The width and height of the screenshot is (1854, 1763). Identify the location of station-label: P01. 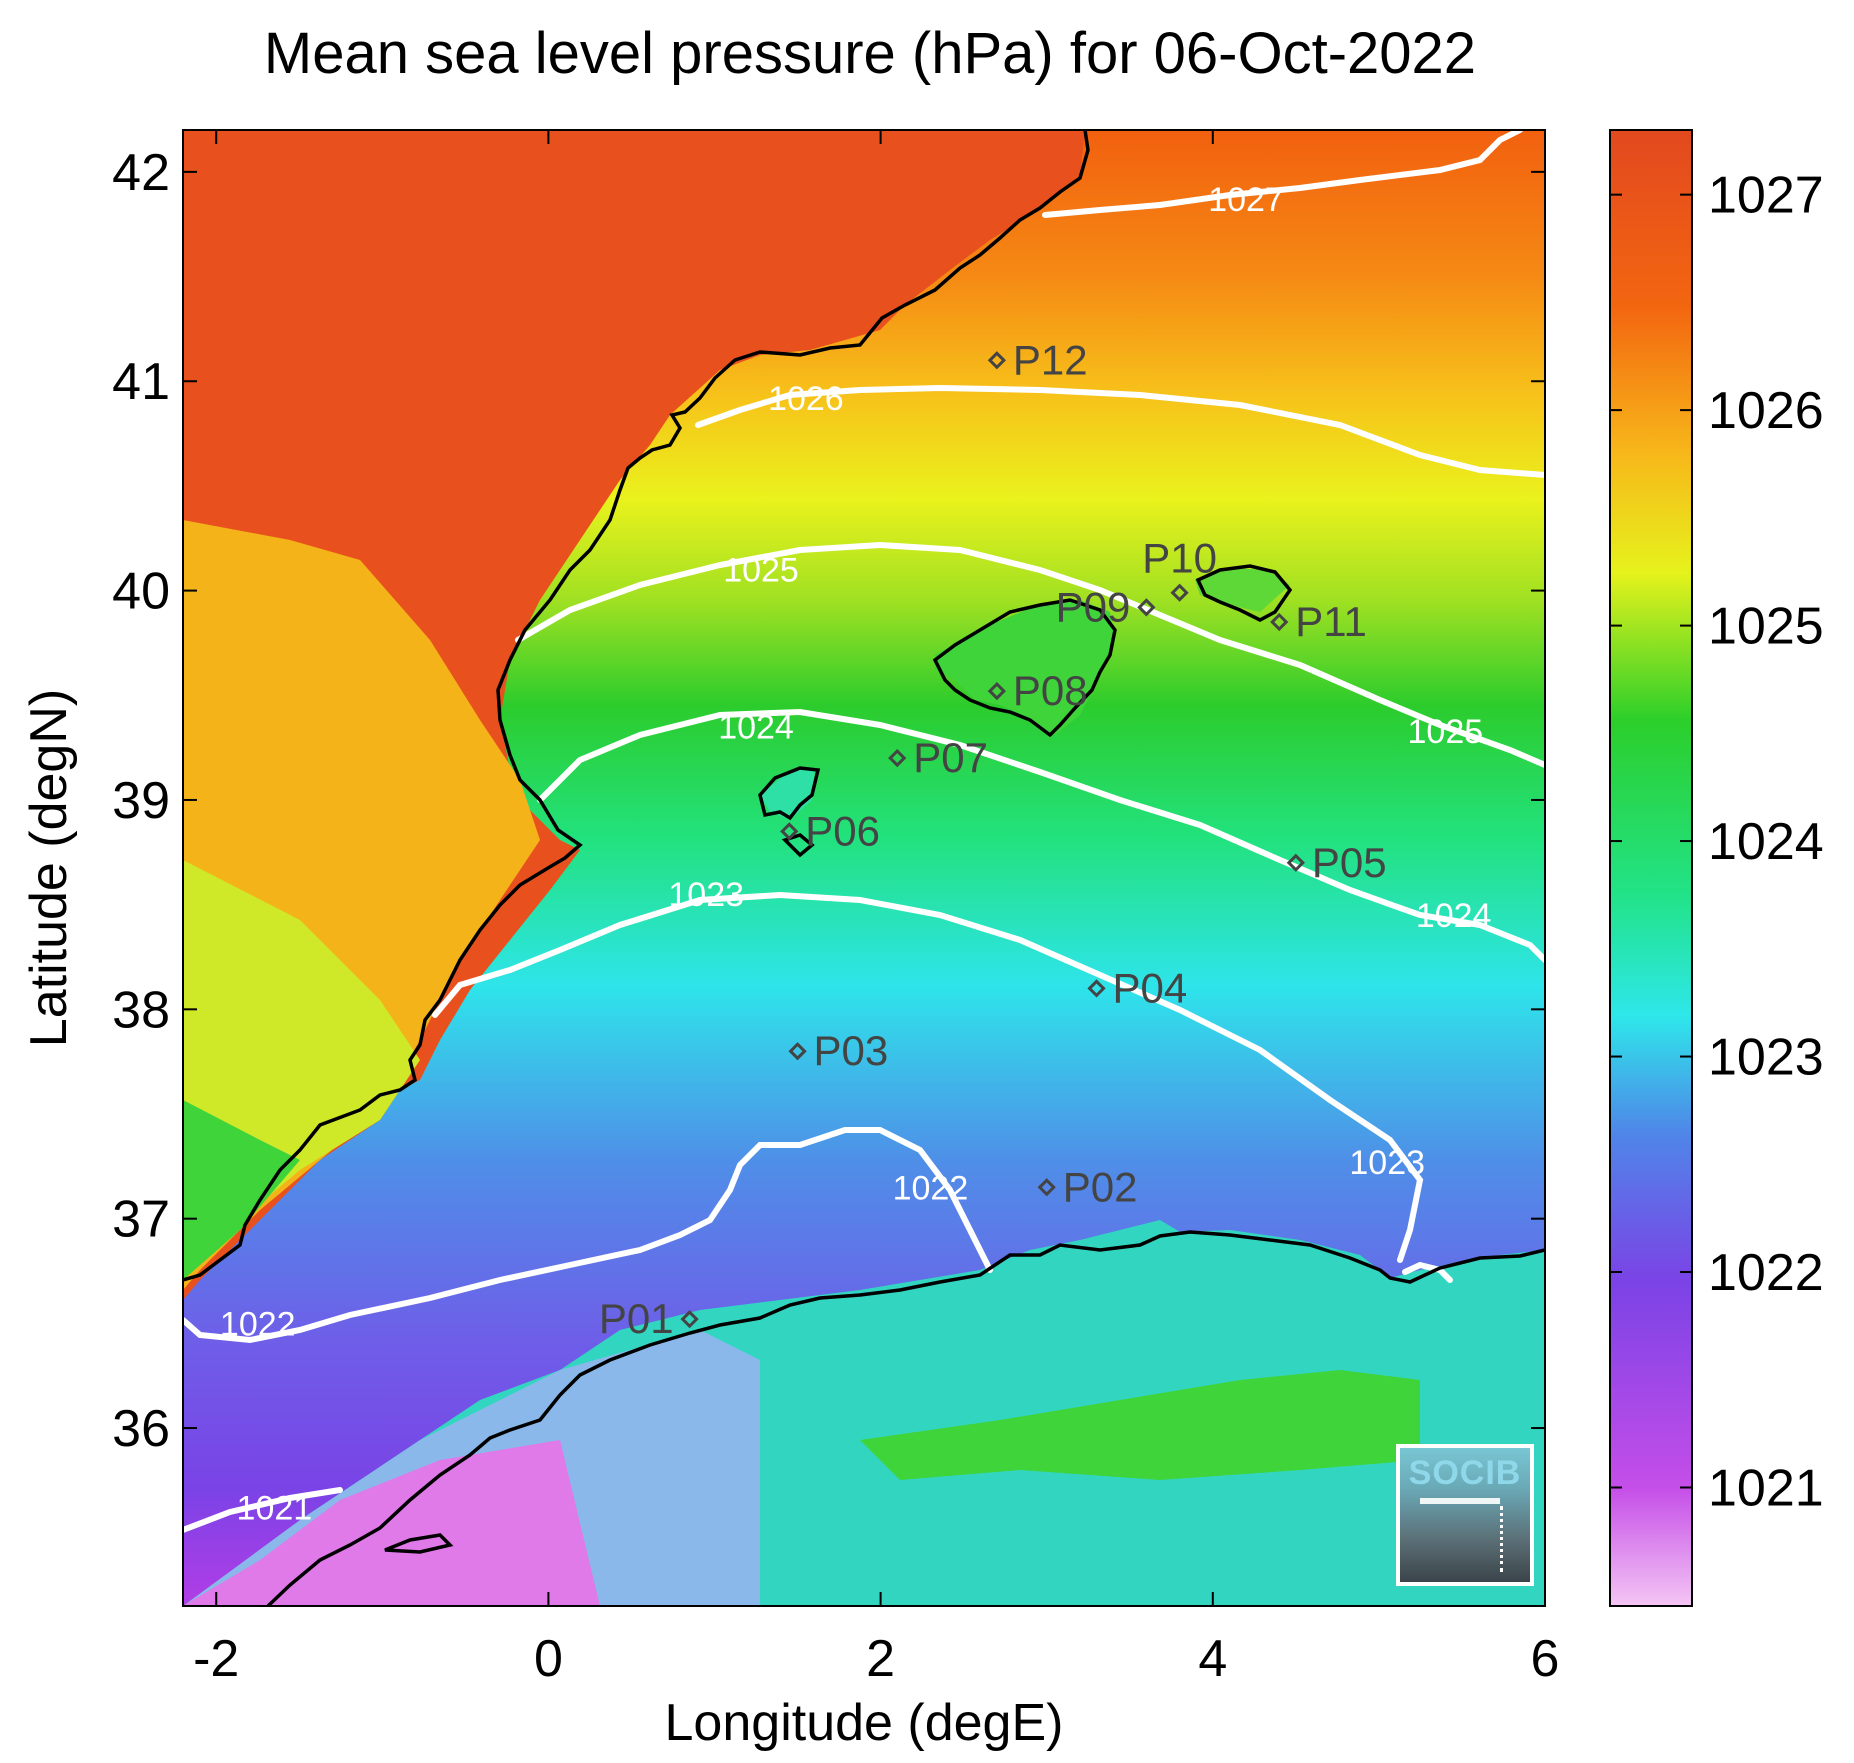
(636, 1318).